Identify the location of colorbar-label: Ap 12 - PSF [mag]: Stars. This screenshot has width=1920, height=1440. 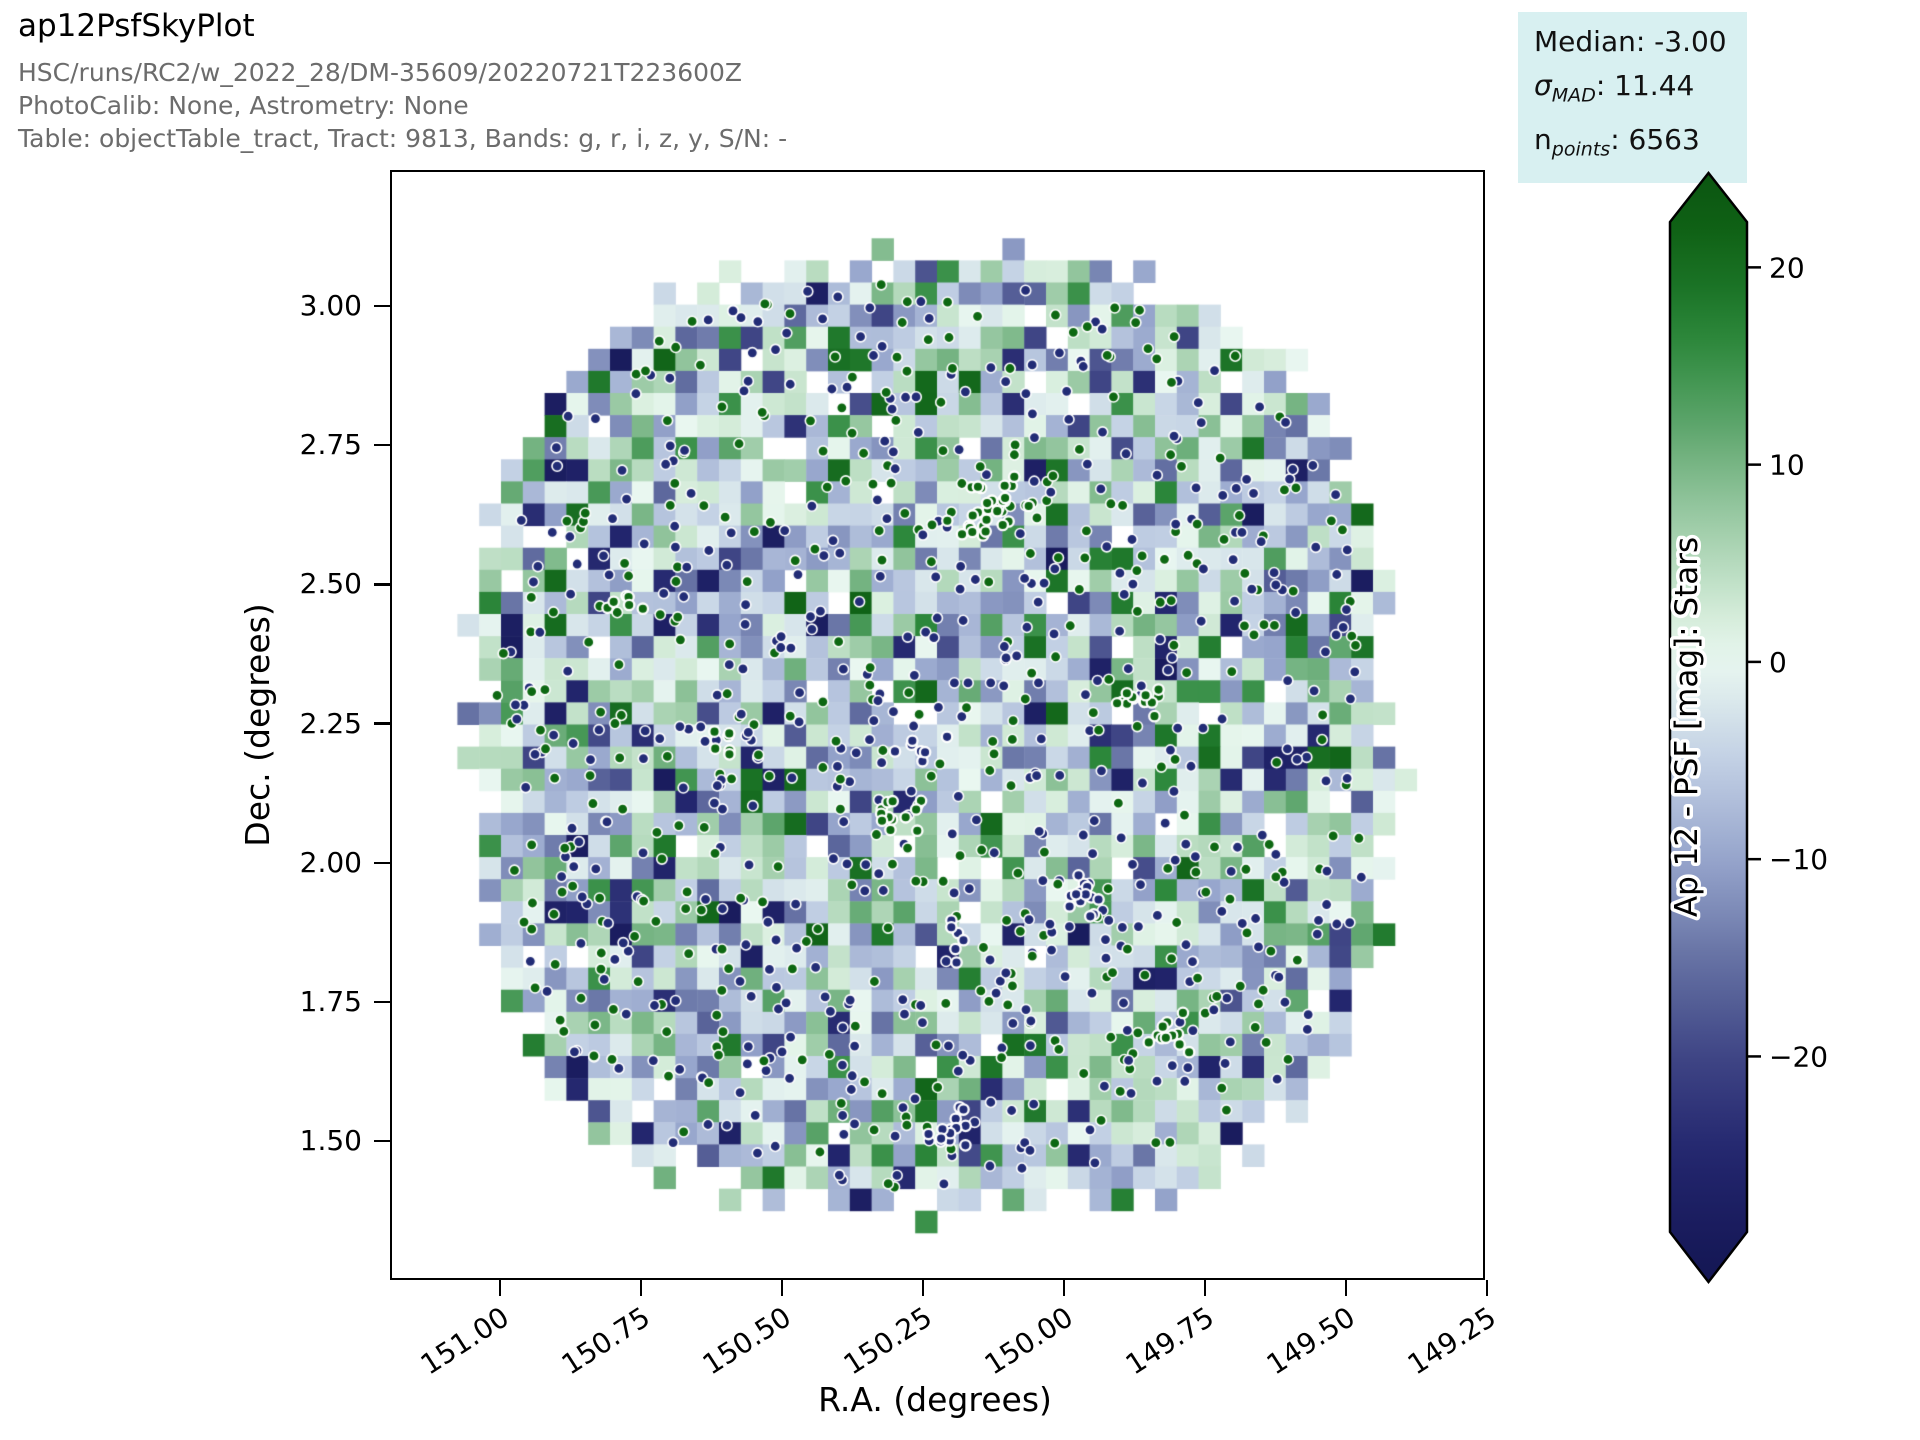
(1687, 727).